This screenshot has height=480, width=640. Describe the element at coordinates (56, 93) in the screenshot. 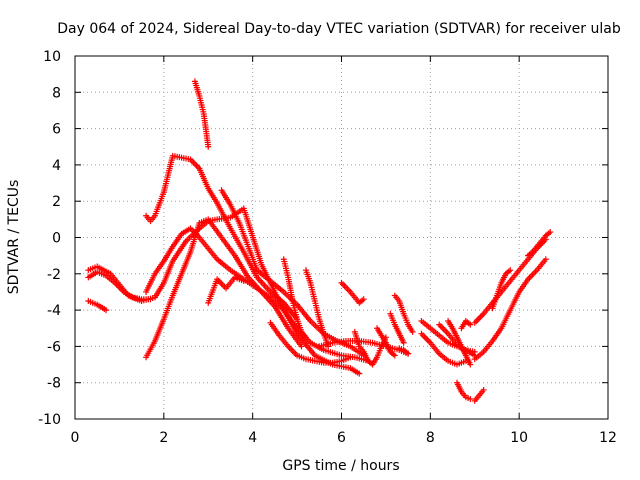

I see `y-tick-label: 8` at that location.